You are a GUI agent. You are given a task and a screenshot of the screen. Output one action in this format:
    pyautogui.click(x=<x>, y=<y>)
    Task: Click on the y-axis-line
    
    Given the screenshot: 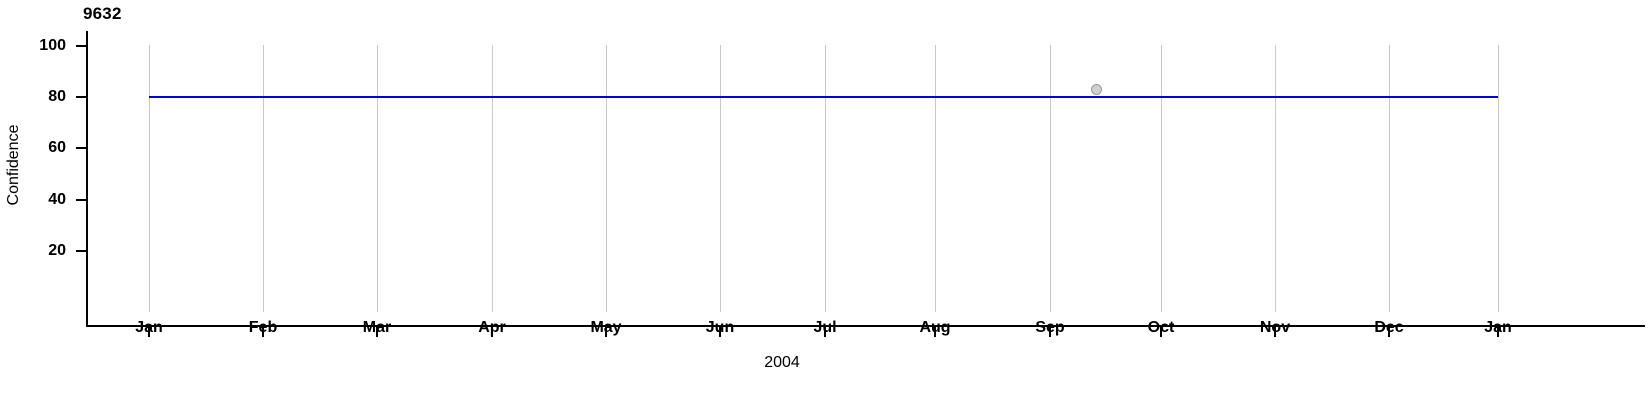 What is the action you would take?
    pyautogui.click(x=87, y=179)
    